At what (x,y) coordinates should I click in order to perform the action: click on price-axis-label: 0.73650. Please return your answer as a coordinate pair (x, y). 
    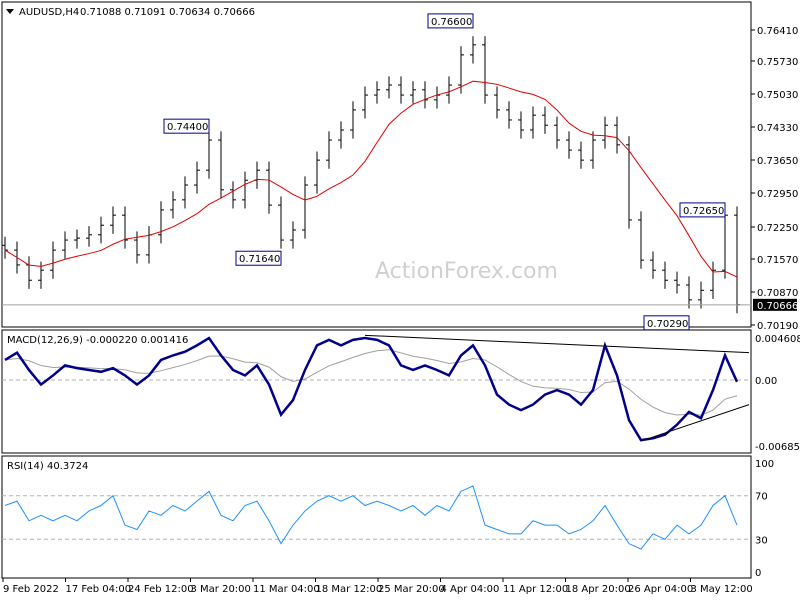
    Looking at the image, I should click on (777, 161).